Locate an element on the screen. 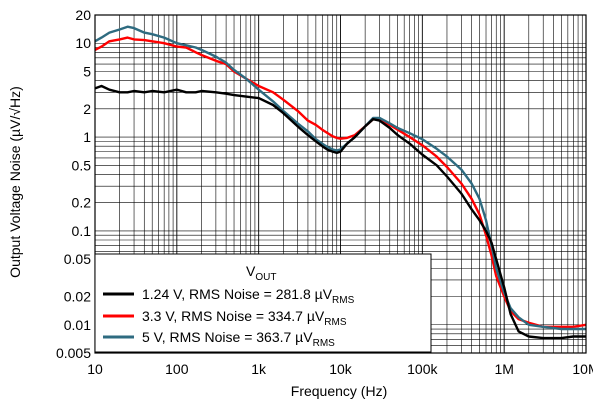  legend-title: VOUT is located at coordinates (261, 273).